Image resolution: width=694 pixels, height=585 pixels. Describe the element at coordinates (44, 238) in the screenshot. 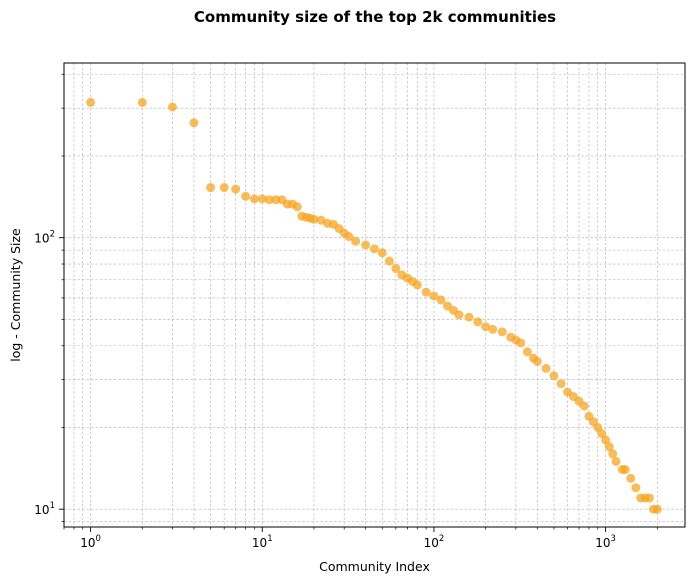

I see `y-tick-label: 10²` at that location.